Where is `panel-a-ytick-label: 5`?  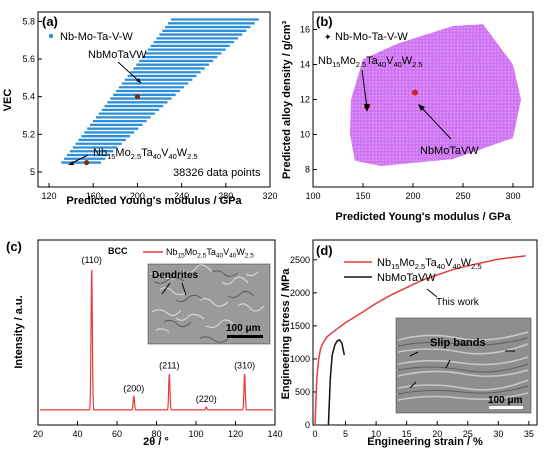 panel-a-ytick-label: 5 is located at coordinates (32, 172).